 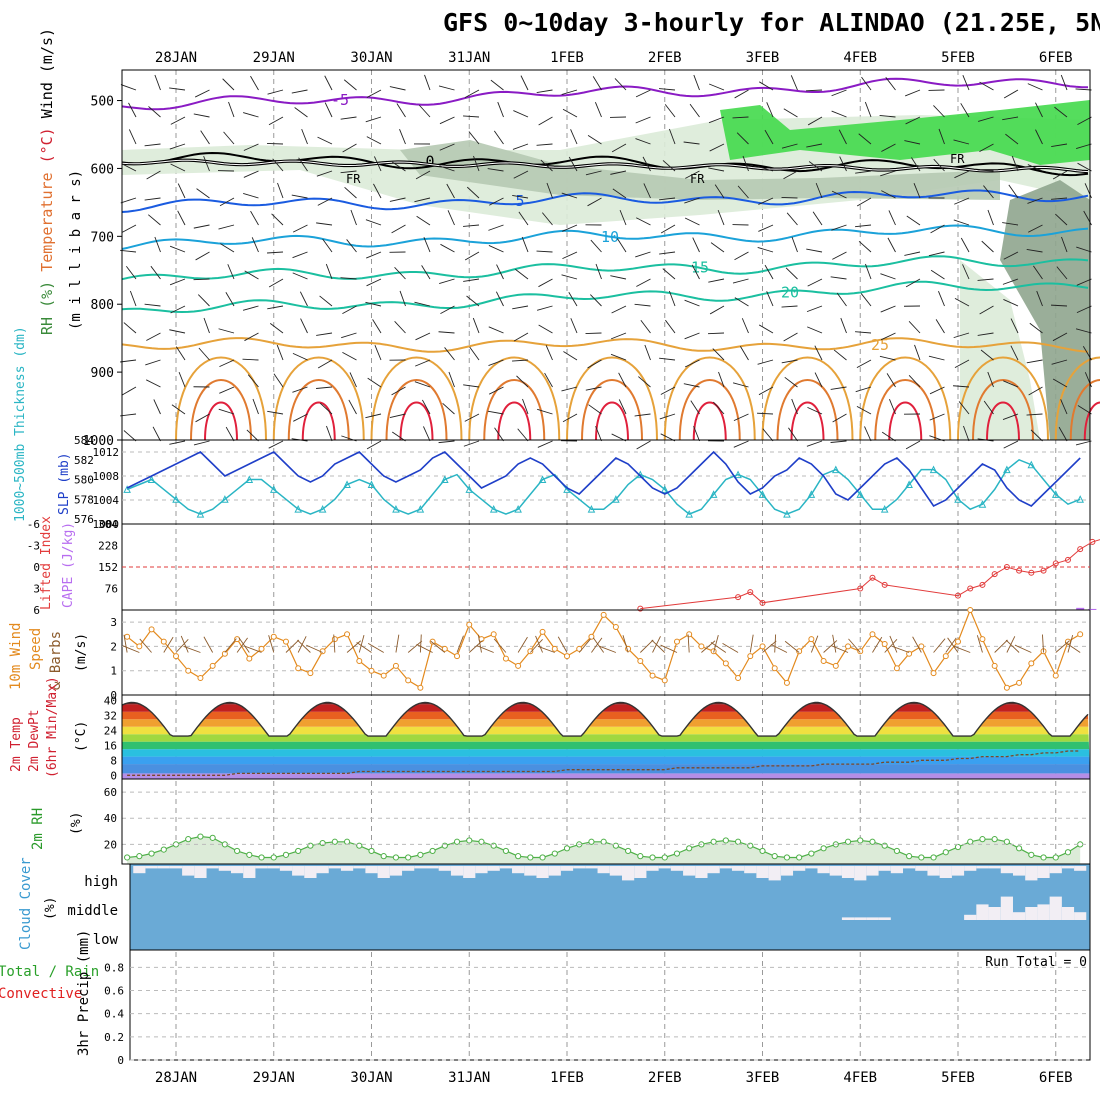 I want to click on precip-tick-label: 0.8, so click(x=114, y=967).